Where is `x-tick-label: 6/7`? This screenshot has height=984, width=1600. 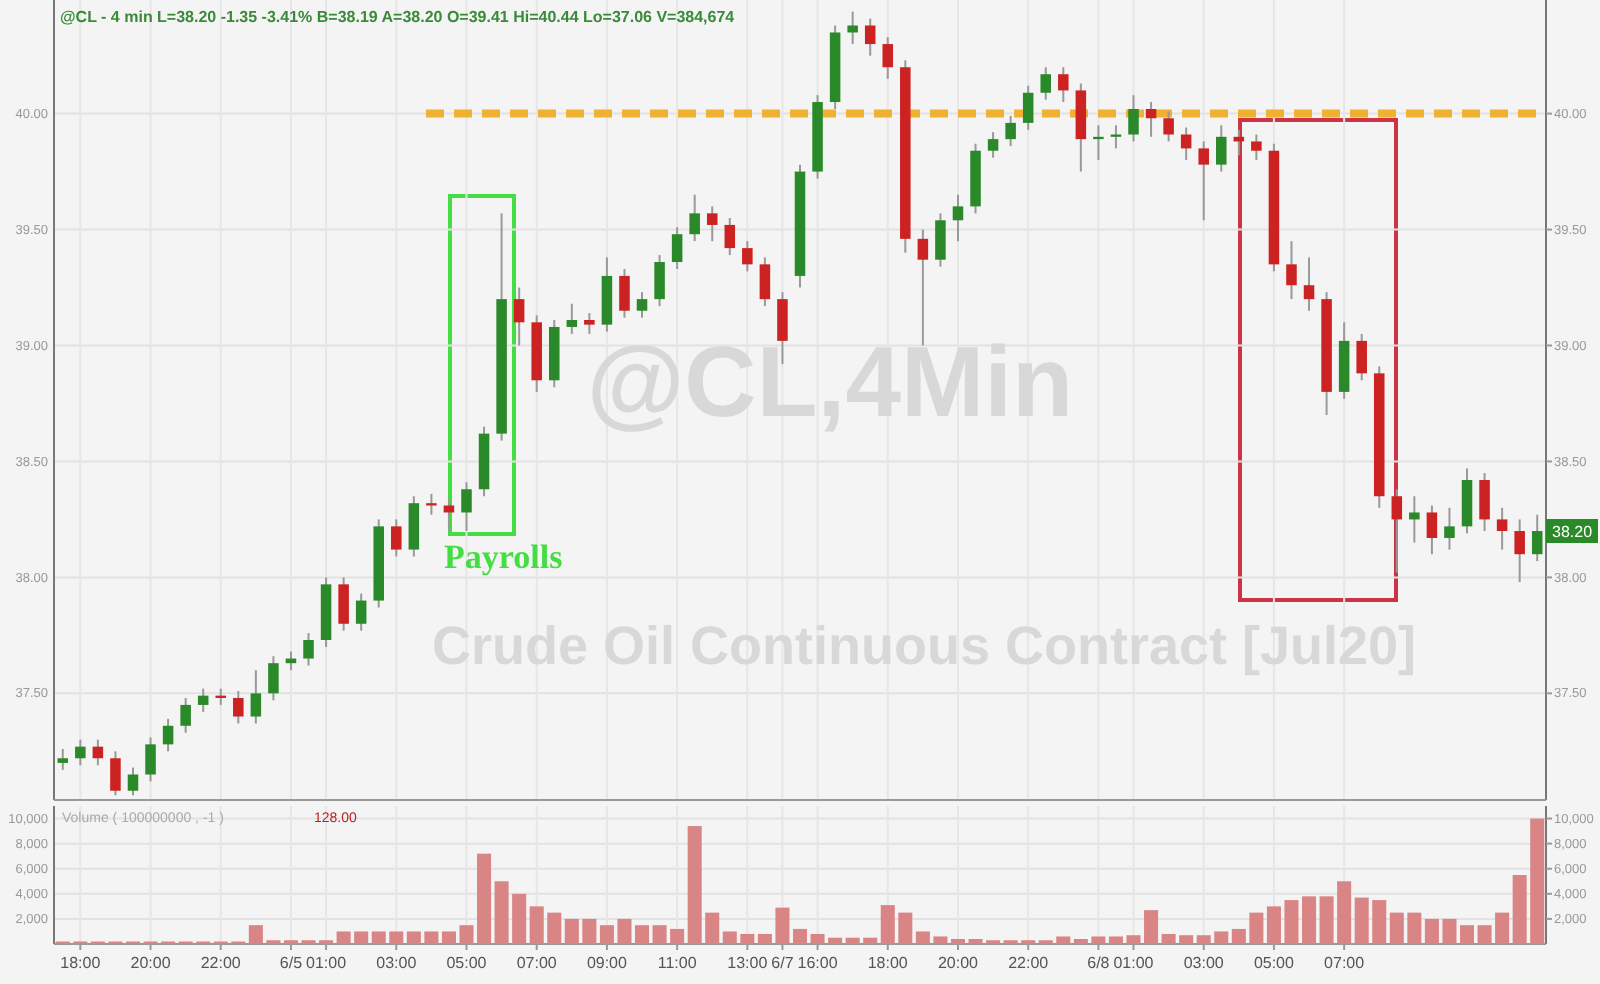 x-tick-label: 6/7 is located at coordinates (783, 963).